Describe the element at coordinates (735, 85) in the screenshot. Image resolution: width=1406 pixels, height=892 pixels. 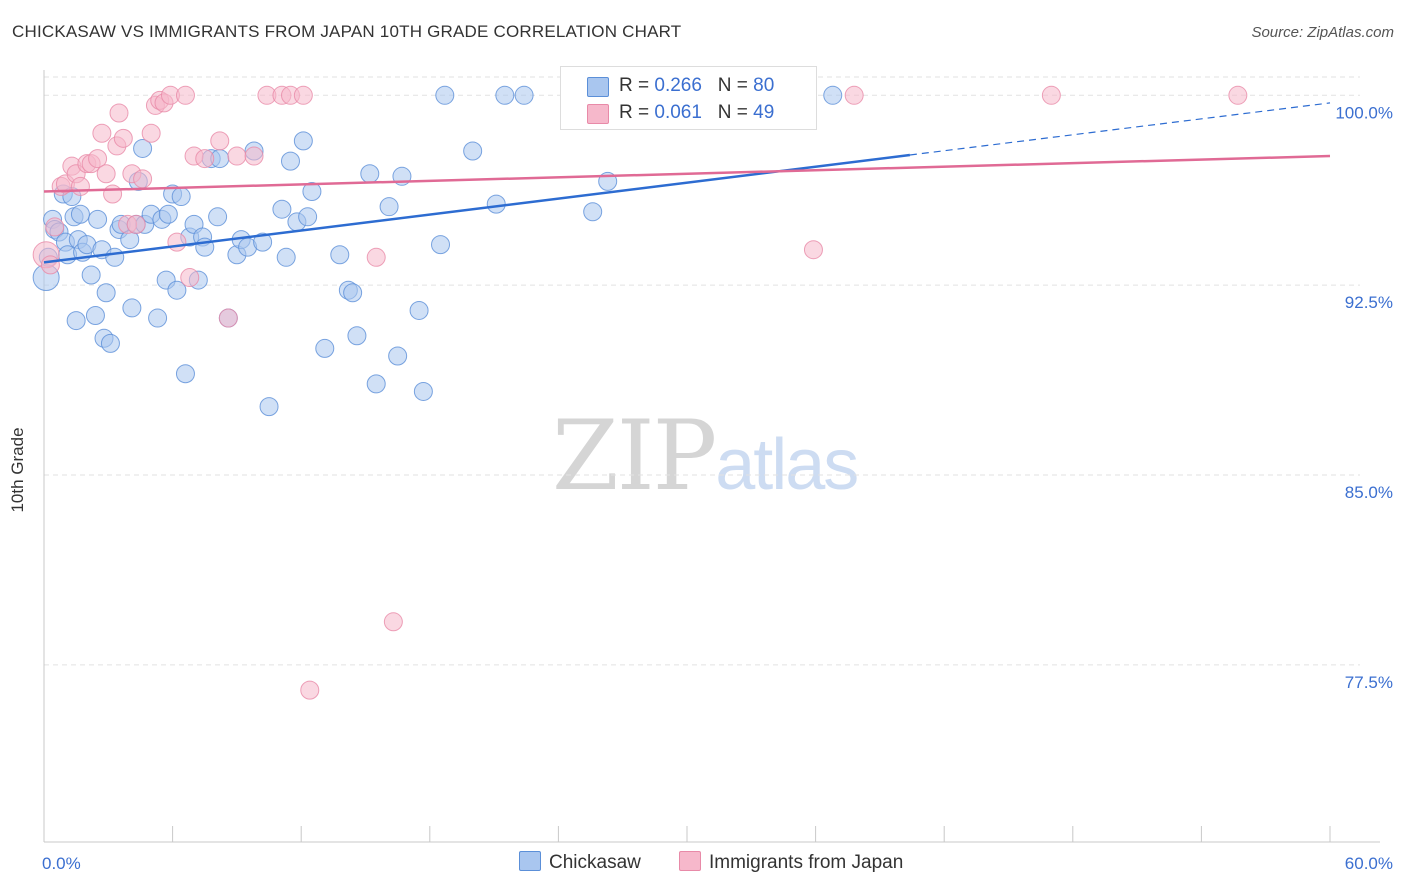
I see `n-label: N =` at that location.